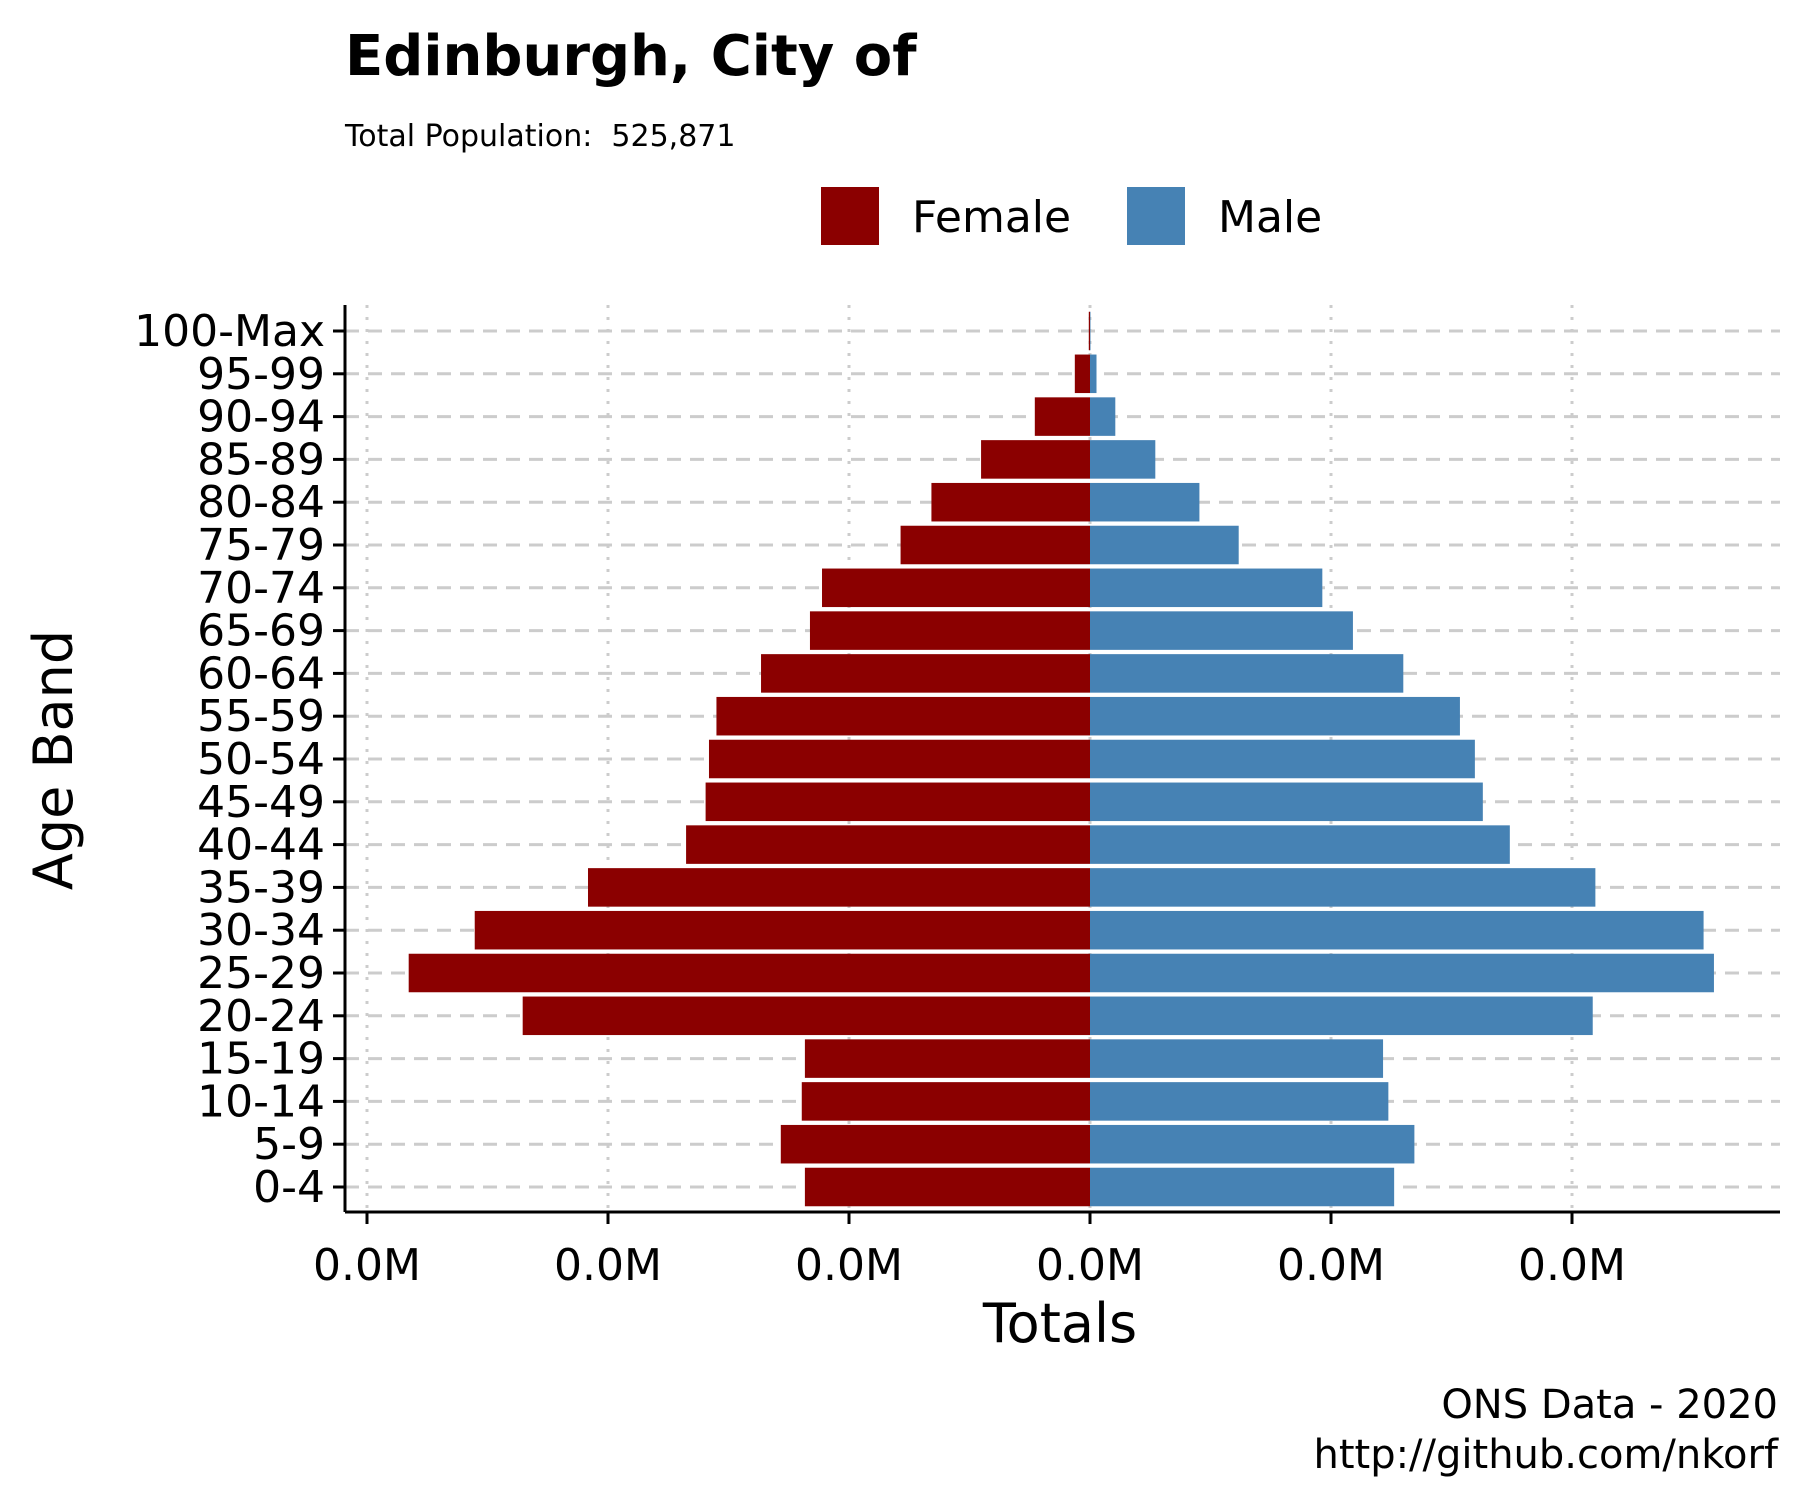 Image resolution: width=1800 pixels, height=1500 pixels. What do you see at coordinates (261, 1016) in the screenshot?
I see `y-tick-label: 20-24` at bounding box center [261, 1016].